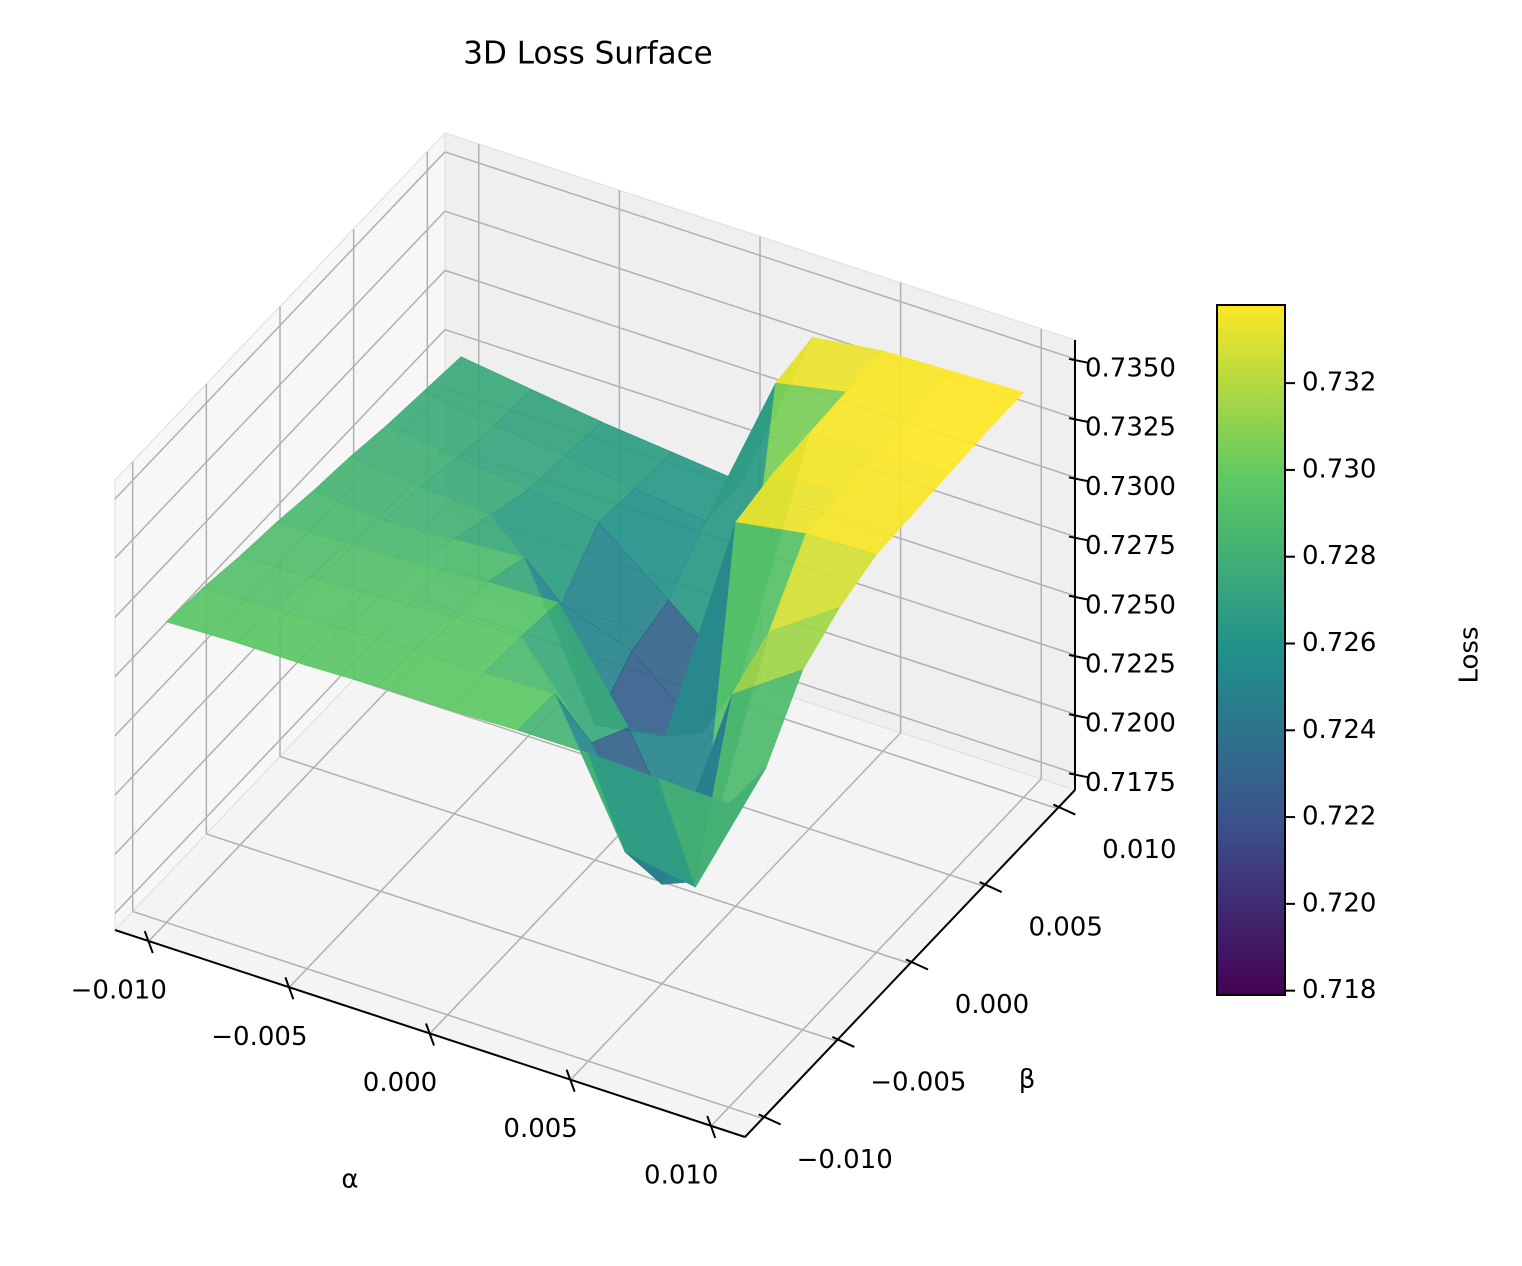  What do you see at coordinates (845, 1160) in the screenshot?
I see `y-tick-label: −0.010` at bounding box center [845, 1160].